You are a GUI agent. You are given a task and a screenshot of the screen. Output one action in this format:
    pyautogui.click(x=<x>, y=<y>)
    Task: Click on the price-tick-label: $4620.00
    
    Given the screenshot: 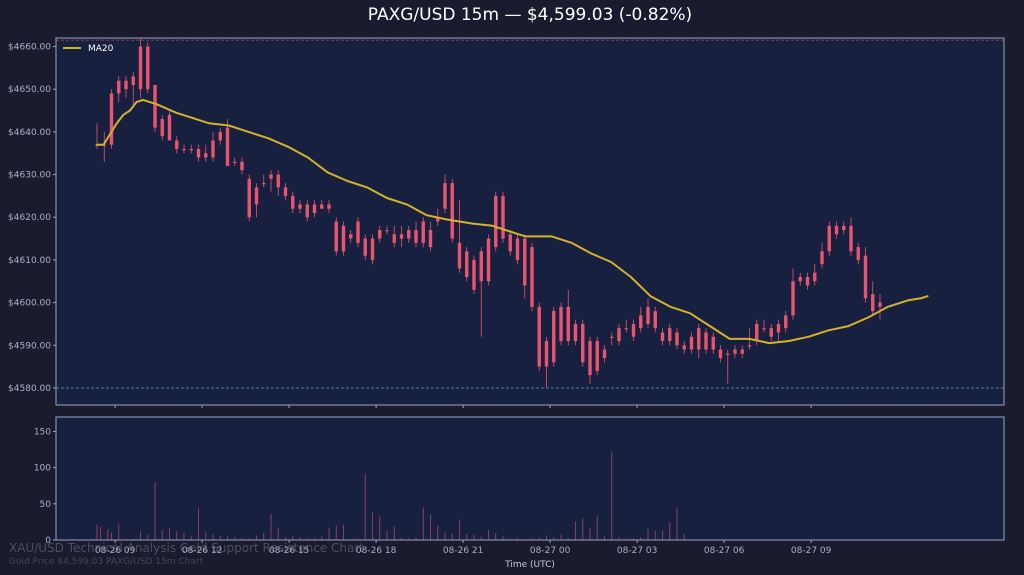 What is the action you would take?
    pyautogui.click(x=29, y=218)
    